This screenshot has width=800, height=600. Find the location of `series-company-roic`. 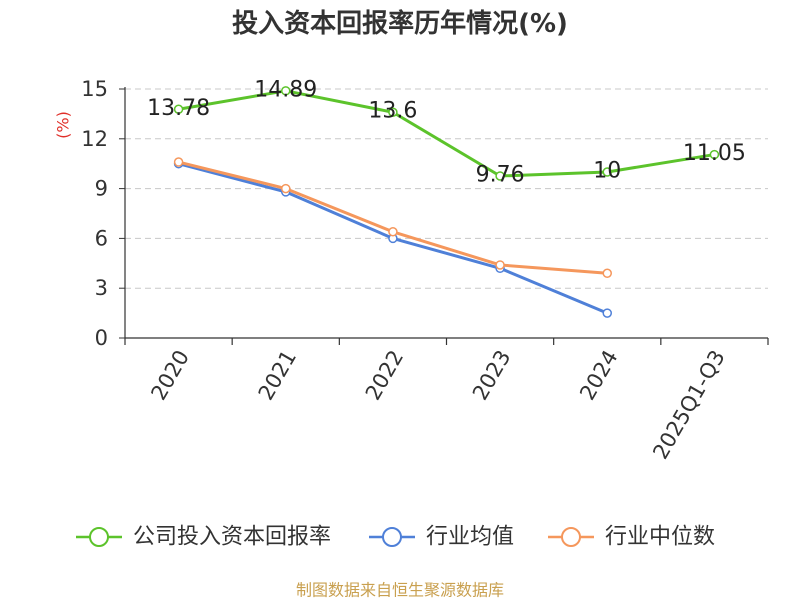

series-company-roic is located at coordinates (446, 133).